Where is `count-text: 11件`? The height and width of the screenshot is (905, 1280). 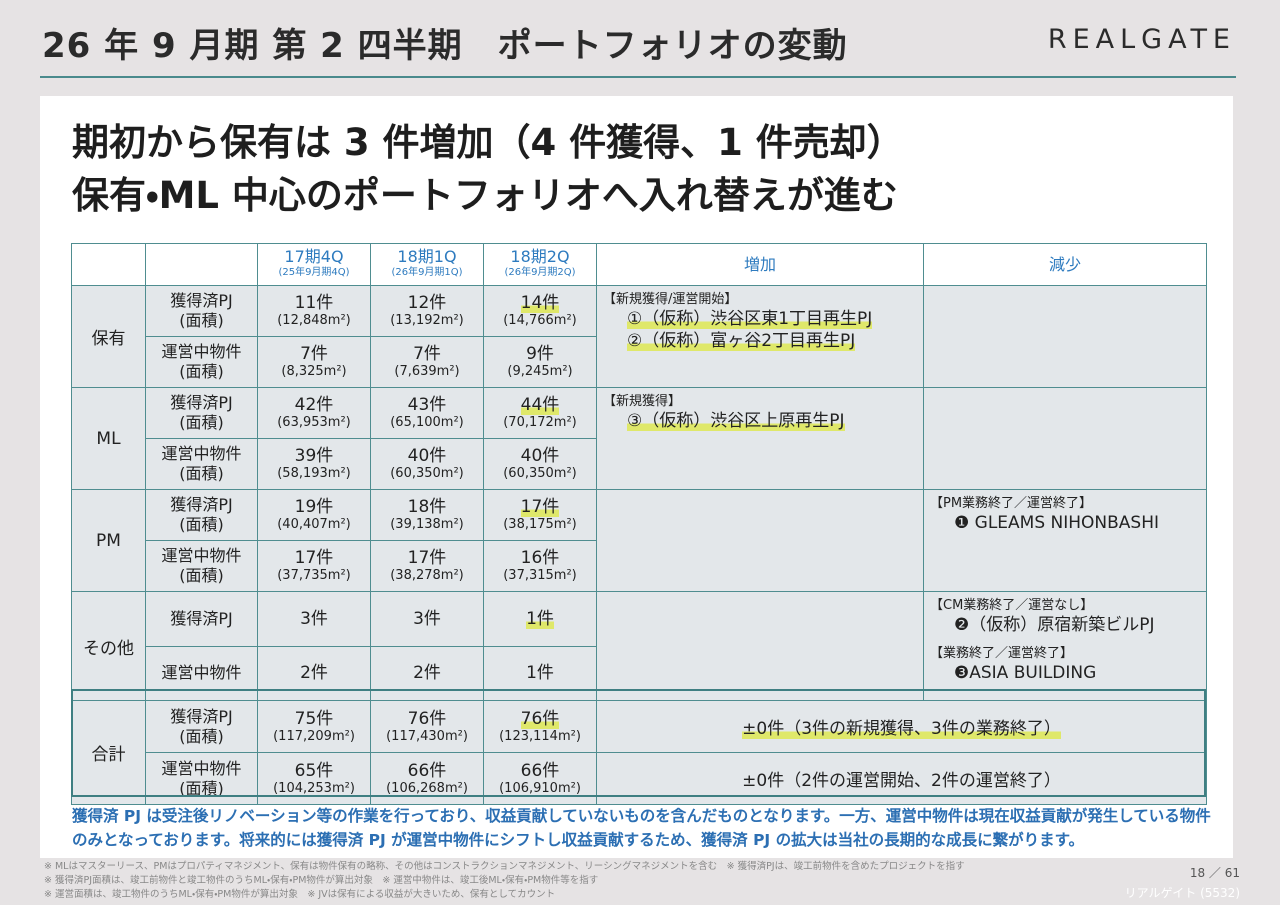
count-text: 11件 is located at coordinates (314, 303).